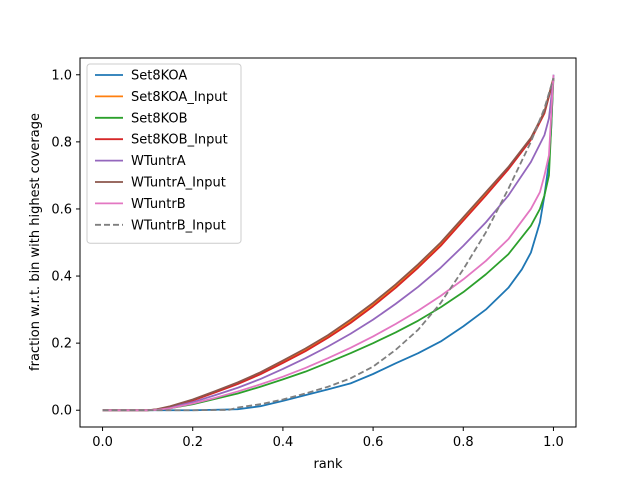  Describe the element at coordinates (61, 142) in the screenshot. I see `y-tick-label: 0.8` at that location.